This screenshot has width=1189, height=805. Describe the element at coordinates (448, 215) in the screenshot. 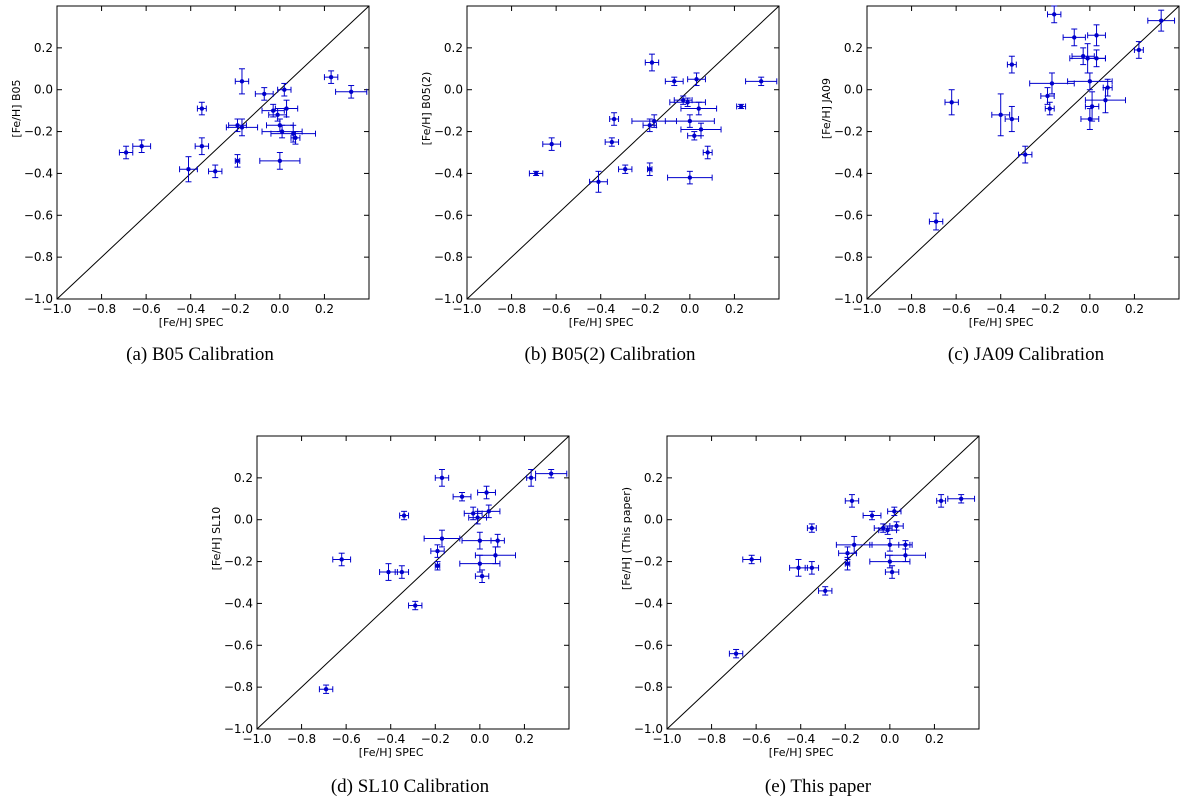

I see `y-tick-label: −0.6` at that location.